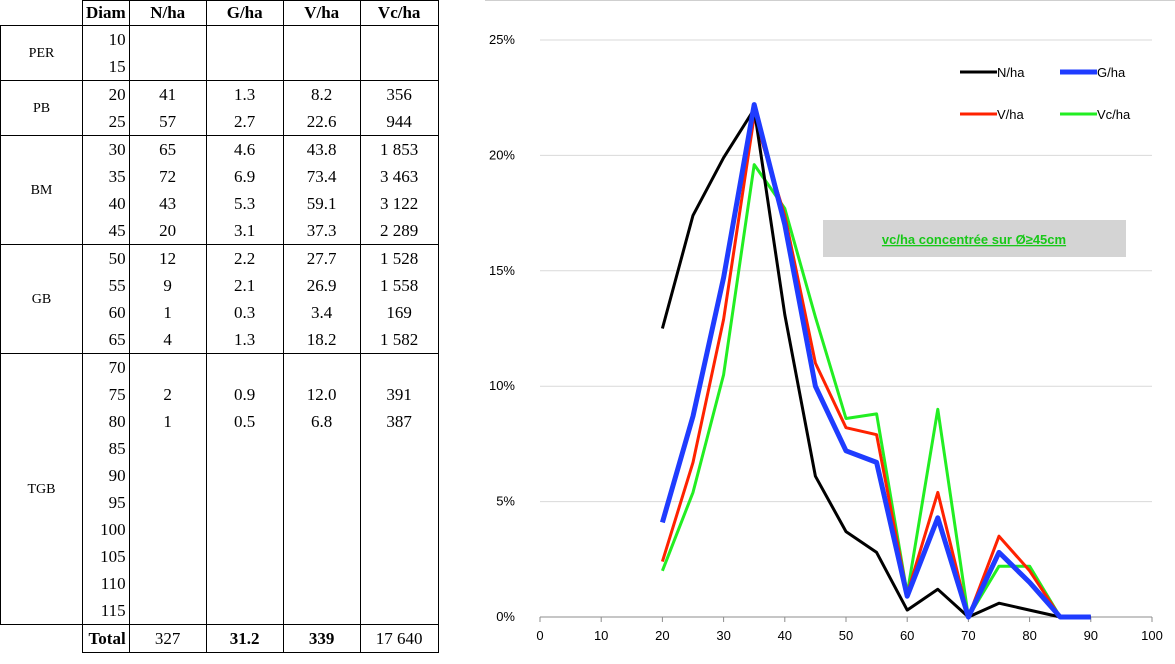  What do you see at coordinates (322, 231) in the screenshot?
I see `value-cell: 37.3` at bounding box center [322, 231].